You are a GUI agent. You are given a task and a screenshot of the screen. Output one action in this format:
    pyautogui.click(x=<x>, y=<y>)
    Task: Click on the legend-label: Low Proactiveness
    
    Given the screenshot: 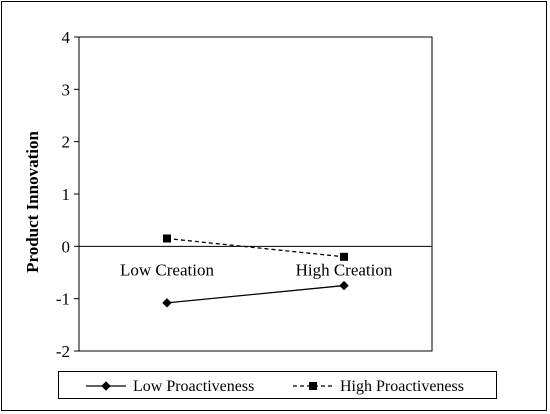 What is the action you would take?
    pyautogui.click(x=193, y=386)
    